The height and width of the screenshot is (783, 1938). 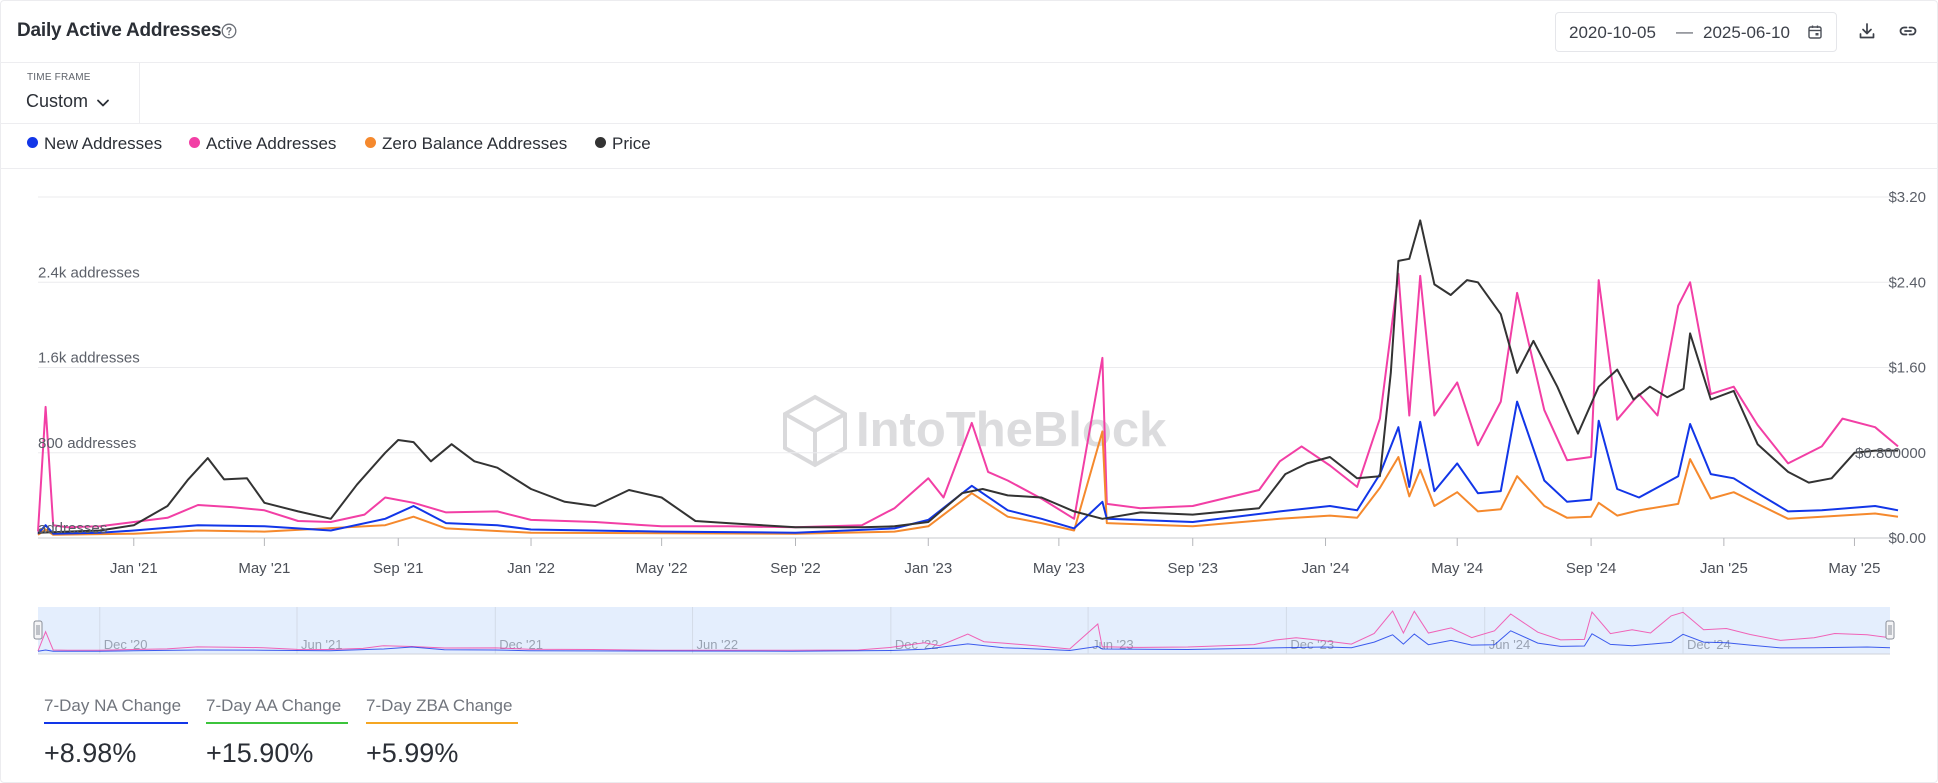 I want to click on legend-item-active-addresses: Active Addresses, so click(x=262, y=144).